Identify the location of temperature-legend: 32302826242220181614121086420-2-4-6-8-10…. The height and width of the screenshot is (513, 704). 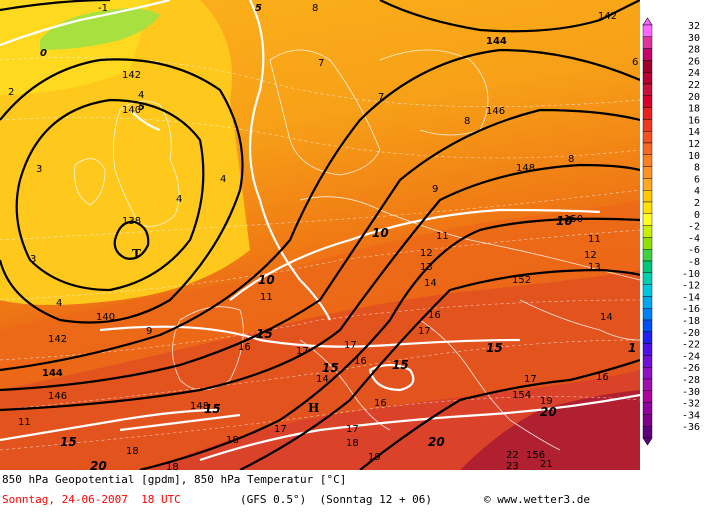
(672, 235).